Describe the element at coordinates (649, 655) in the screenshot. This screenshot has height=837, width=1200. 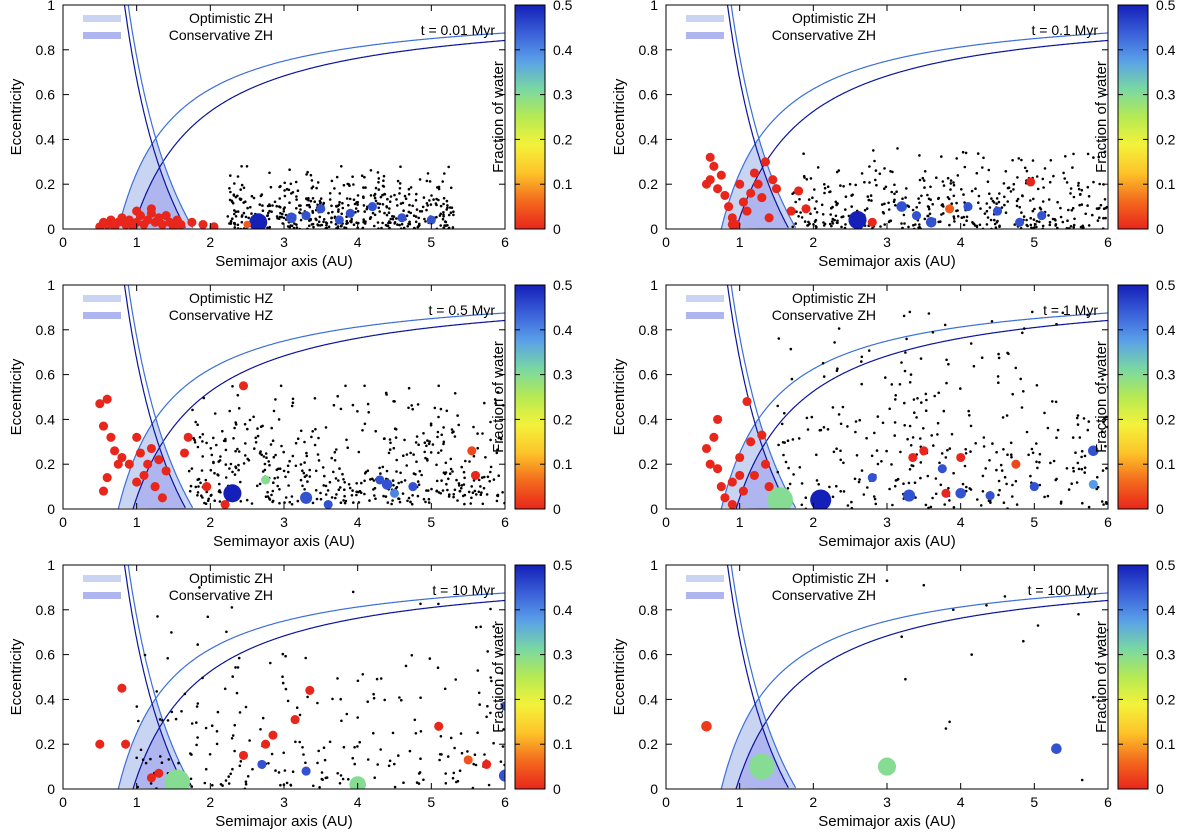
I see `y-tick-label: 0.6` at that location.